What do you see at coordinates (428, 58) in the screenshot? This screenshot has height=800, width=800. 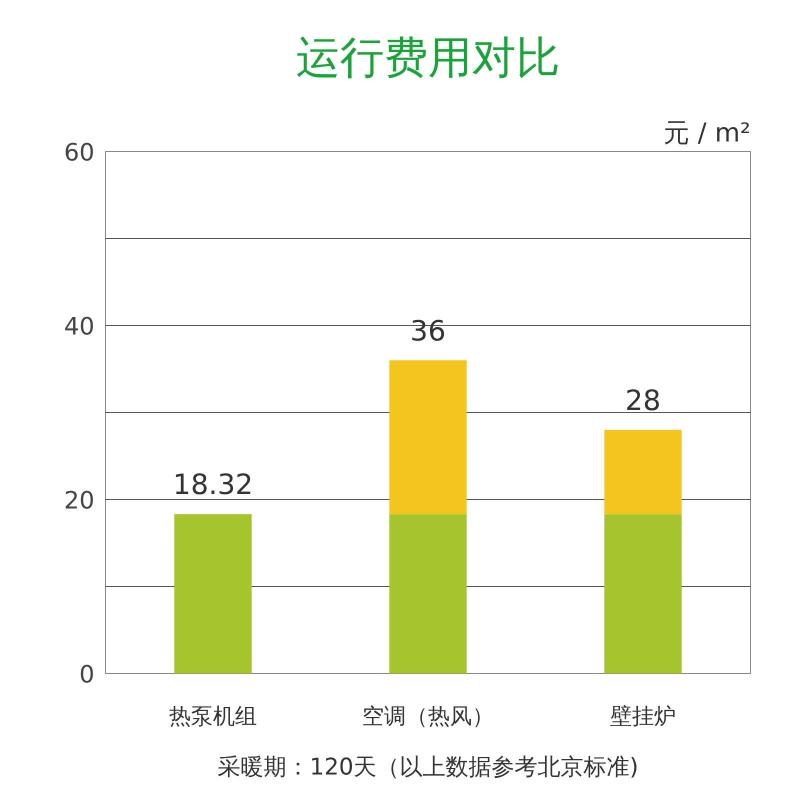 I see `chart-title: 运行费用对比` at bounding box center [428, 58].